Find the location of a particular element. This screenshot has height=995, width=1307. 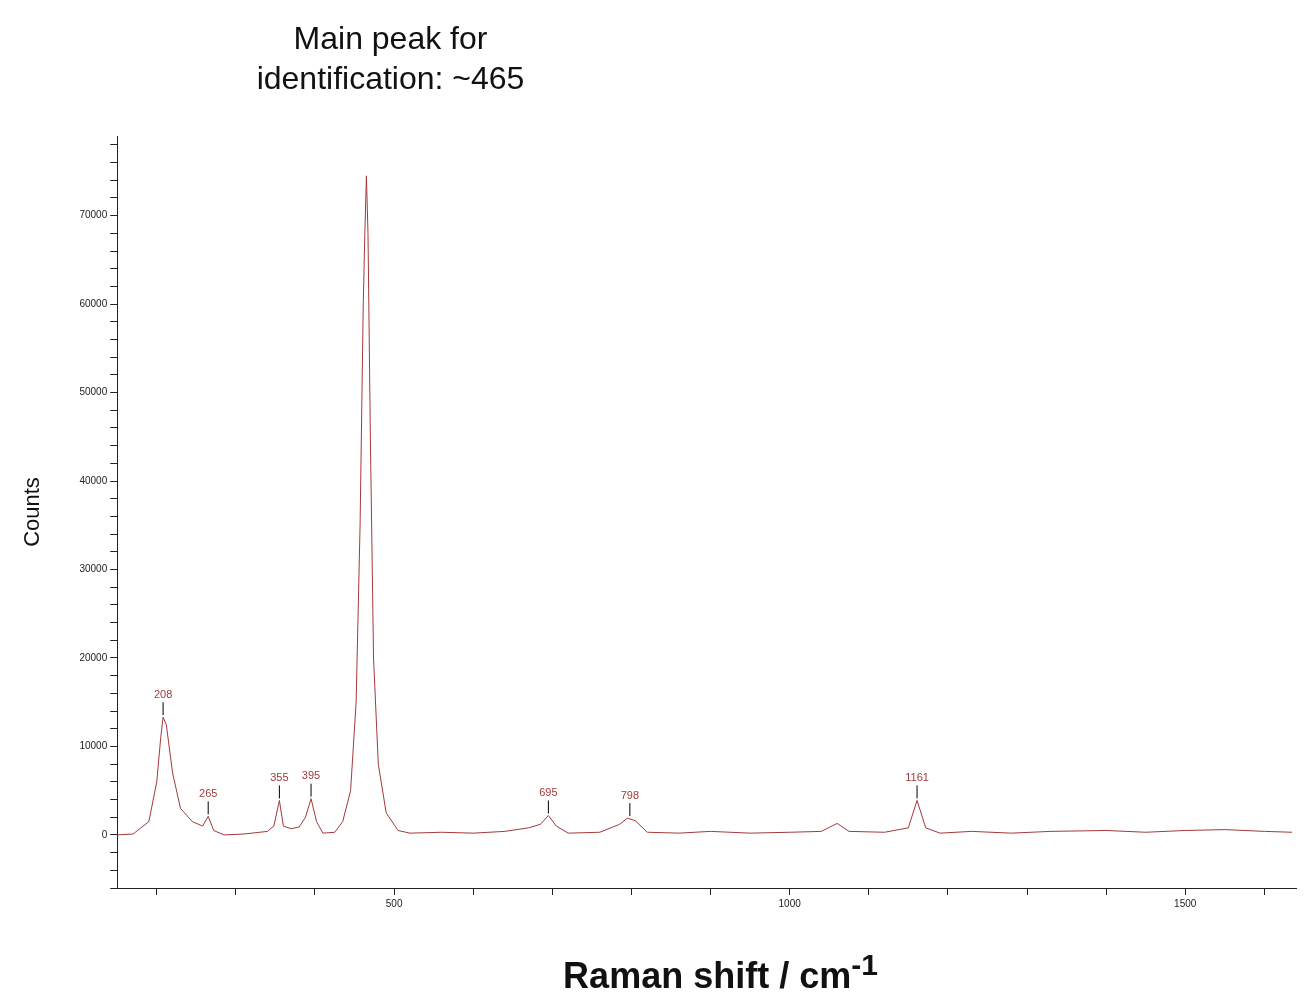

y-tick-label: 50000 is located at coordinates (93, 392).